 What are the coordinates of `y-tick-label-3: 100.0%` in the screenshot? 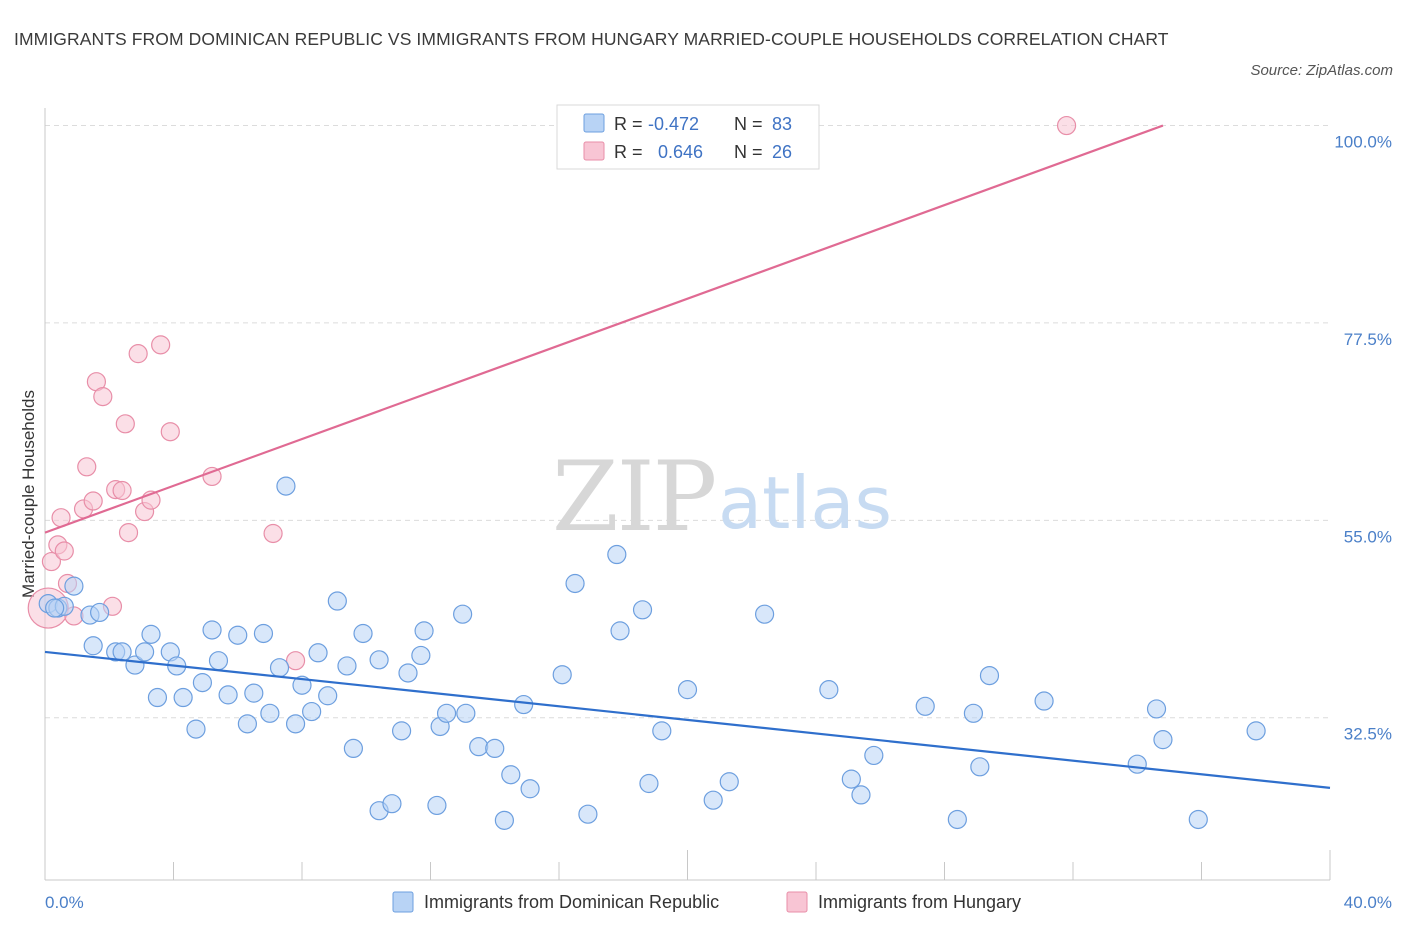 It's located at (1363, 142).